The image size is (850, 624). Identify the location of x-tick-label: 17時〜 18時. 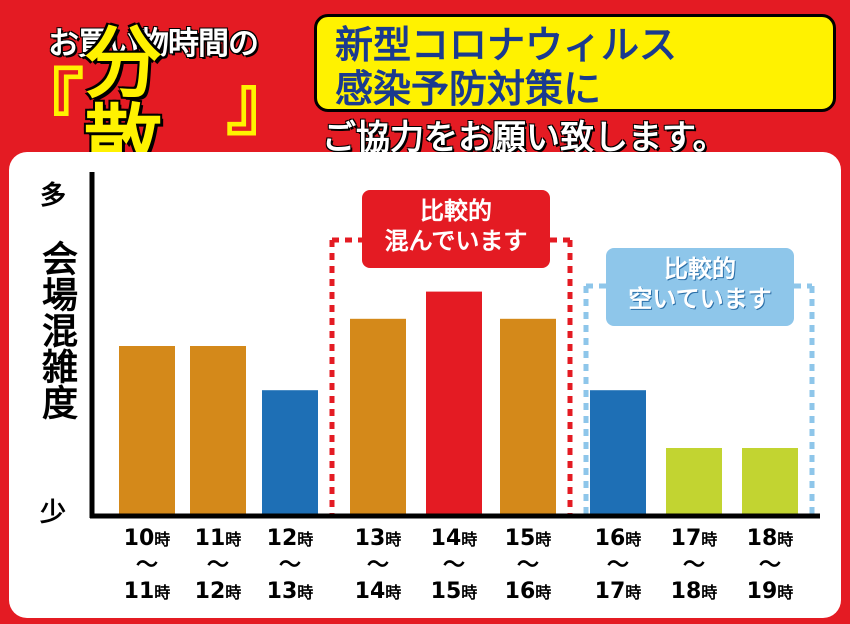
(694, 566).